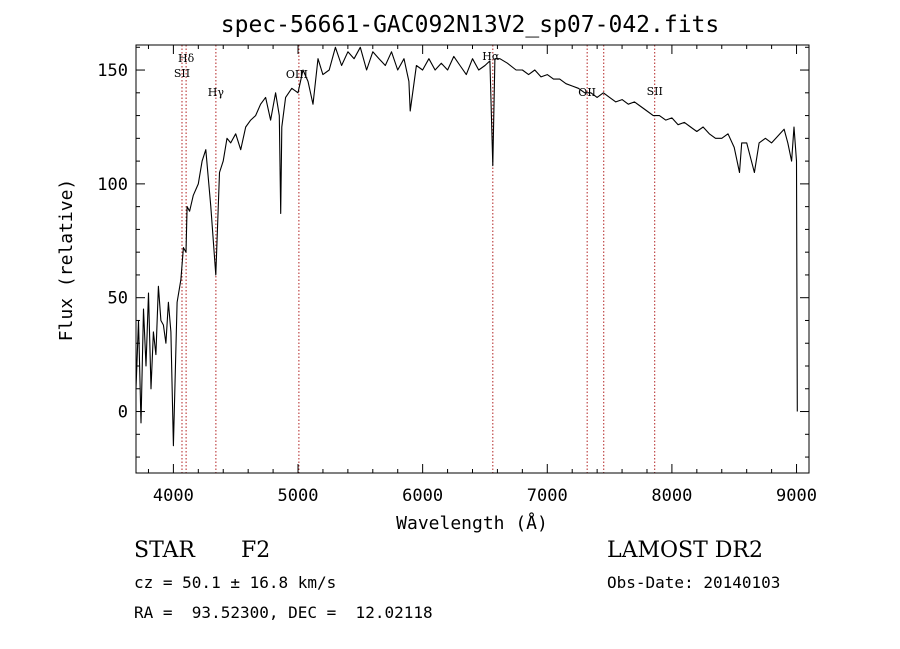 This screenshot has height=649, width=900. I want to click on x-tick-label: 8000, so click(671, 496).